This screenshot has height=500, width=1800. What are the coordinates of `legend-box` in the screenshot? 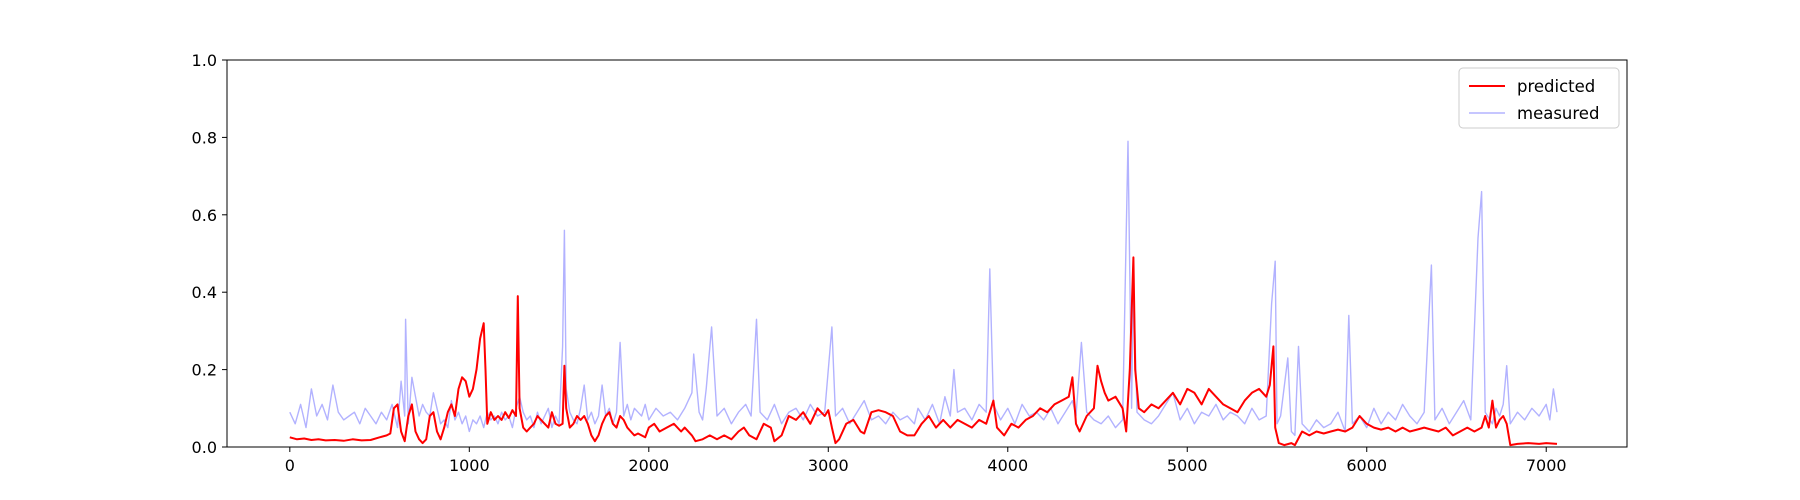 It's located at (1539, 98).